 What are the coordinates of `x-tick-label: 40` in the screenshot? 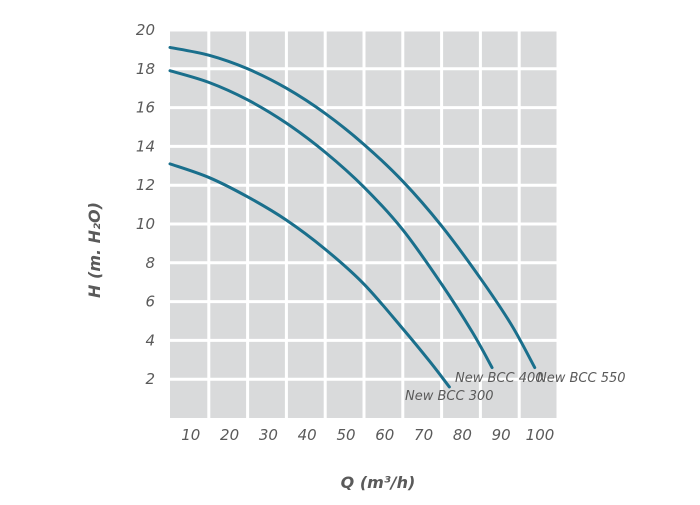 It's located at (307, 435).